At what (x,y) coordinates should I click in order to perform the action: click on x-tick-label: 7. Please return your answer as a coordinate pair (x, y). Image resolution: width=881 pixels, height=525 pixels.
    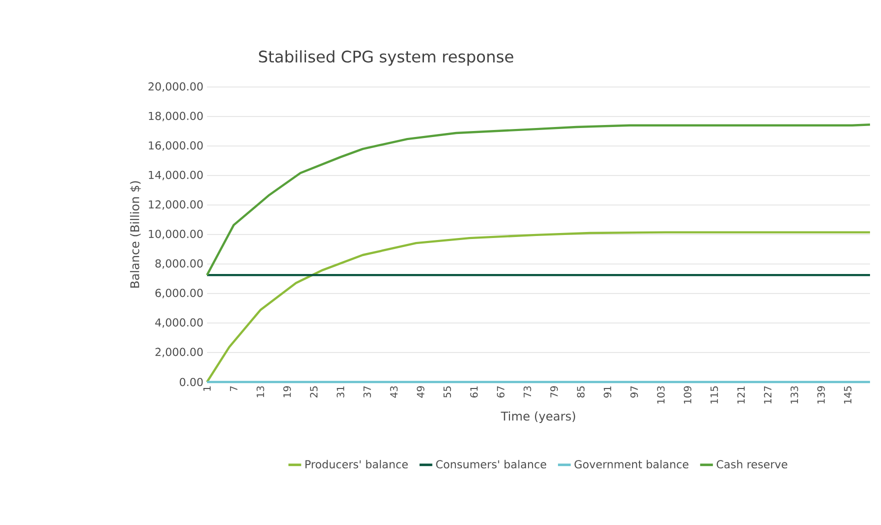
    Looking at the image, I should click on (234, 389).